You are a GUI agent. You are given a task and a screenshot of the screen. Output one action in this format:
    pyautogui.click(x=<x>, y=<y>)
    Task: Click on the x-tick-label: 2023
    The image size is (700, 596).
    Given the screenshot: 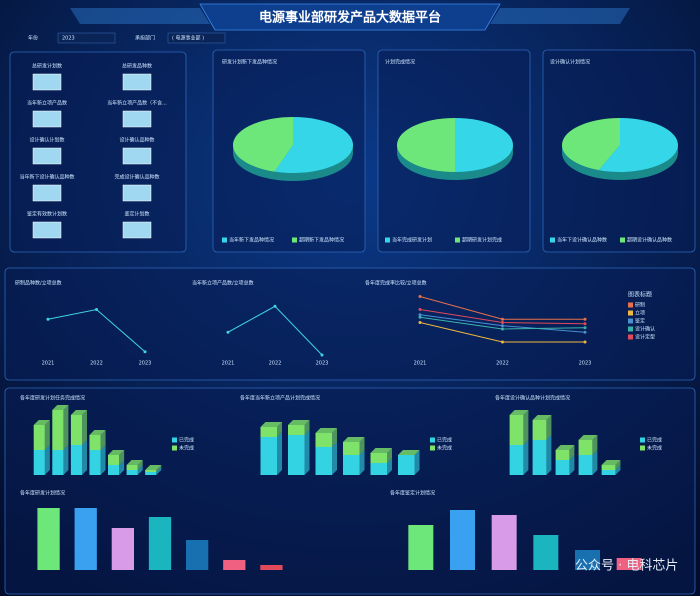 What is the action you would take?
    pyautogui.click(x=145, y=364)
    